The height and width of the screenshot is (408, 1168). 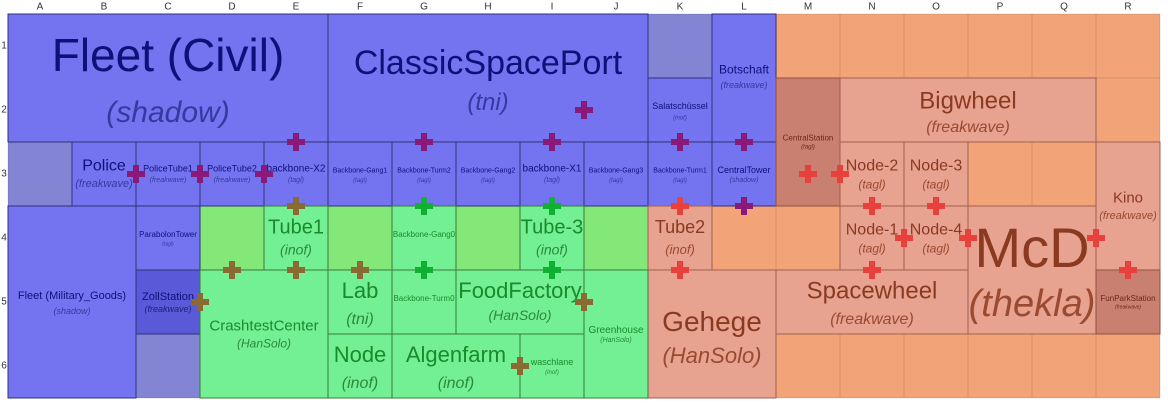 What do you see at coordinates (231, 7) in the screenshot?
I see `column-label: D` at bounding box center [231, 7].